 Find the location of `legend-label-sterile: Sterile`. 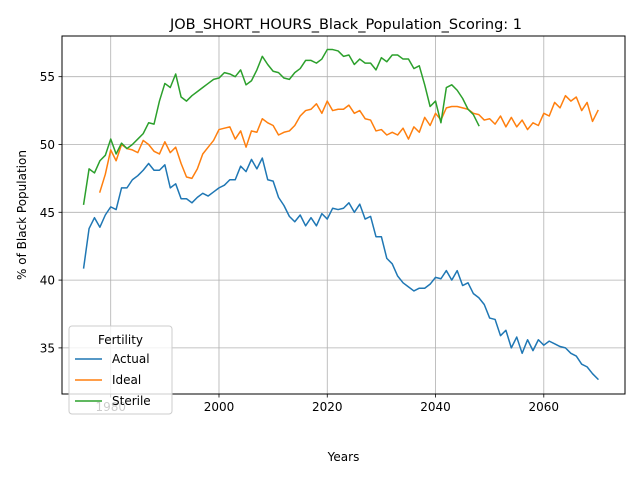

legend-label-sterile: Sterile is located at coordinates (131, 401).